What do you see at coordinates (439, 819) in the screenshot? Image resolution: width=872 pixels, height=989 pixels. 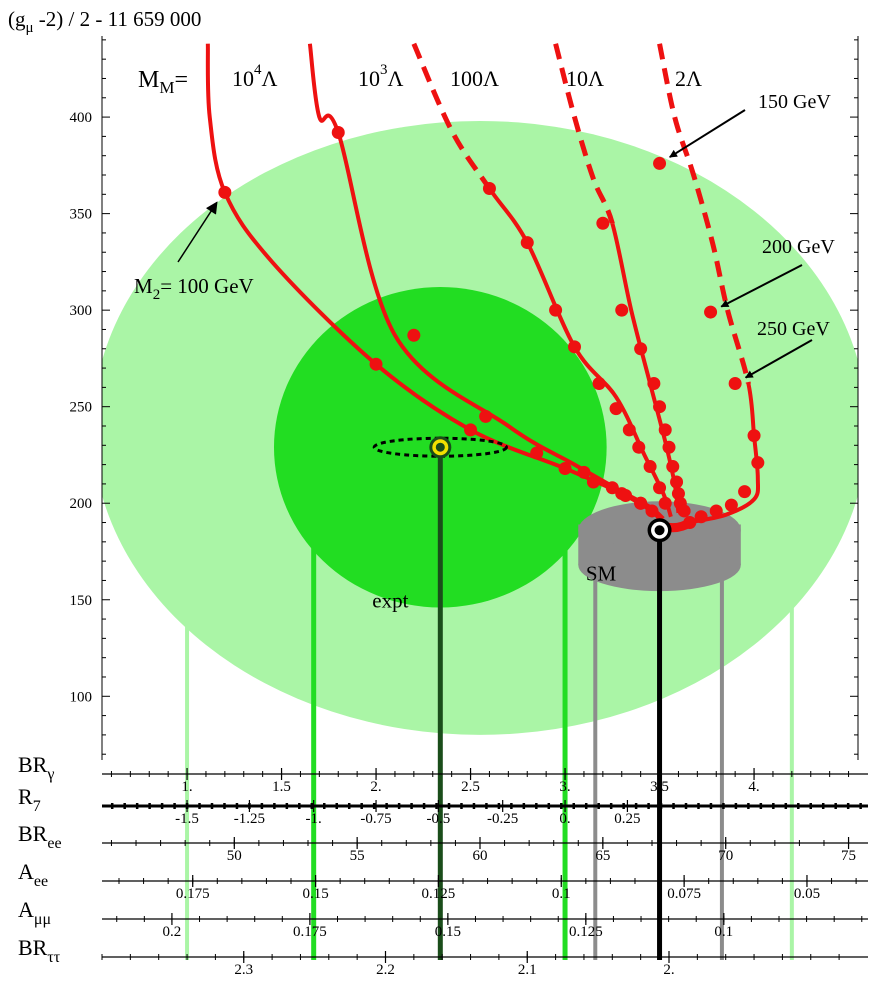 I see `scale-tick-label: -0.5` at bounding box center [439, 819].